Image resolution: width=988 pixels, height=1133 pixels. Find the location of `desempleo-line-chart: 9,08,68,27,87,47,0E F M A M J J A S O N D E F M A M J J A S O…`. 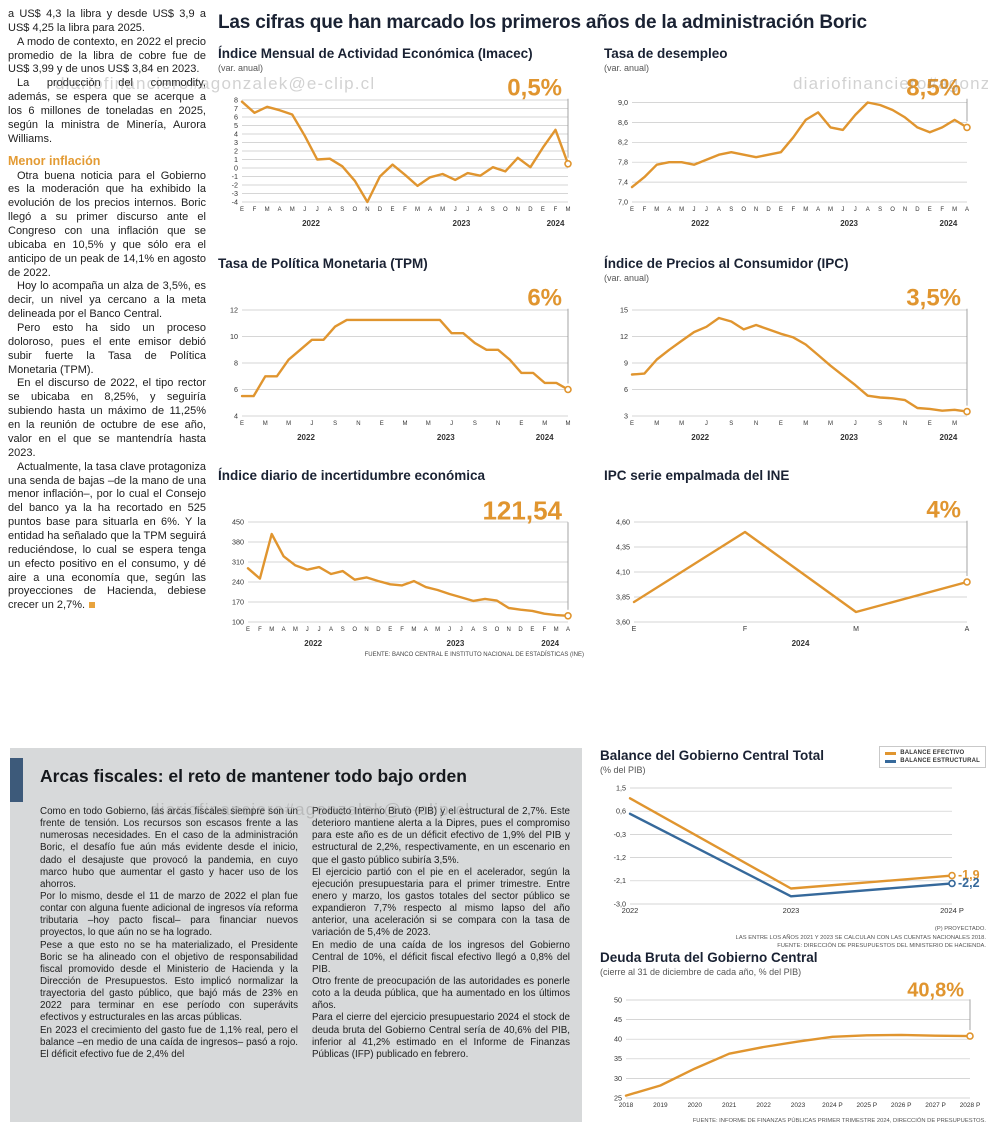

desempleo-line-chart: 9,08,68,27,87,47,0E F M A M J J A S O N D E F M A M J J A S O… is located at coordinates (794, 151).